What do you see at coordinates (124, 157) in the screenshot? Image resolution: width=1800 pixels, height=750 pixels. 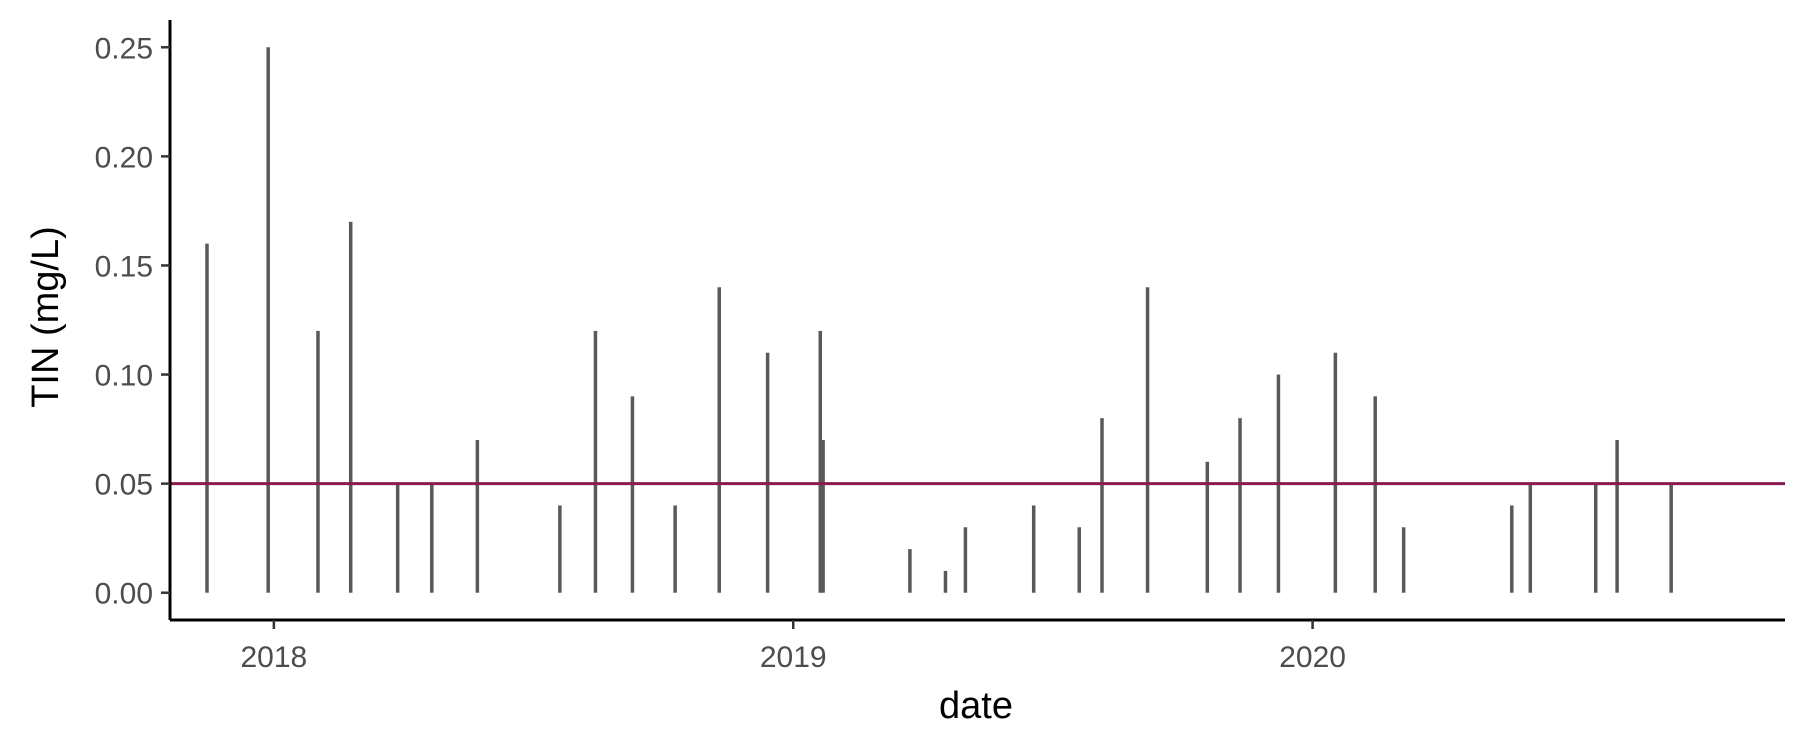 I see `y-tick-label: 0.20` at bounding box center [124, 157].